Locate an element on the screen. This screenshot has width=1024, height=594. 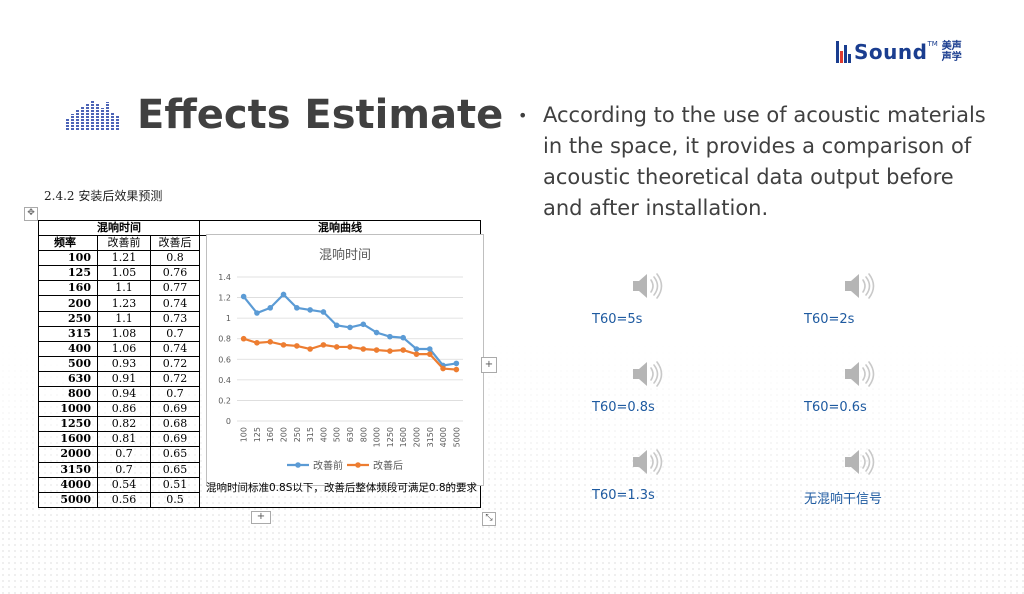
sound-item-t60-5s: T60=5s is located at coordinates (652, 297).